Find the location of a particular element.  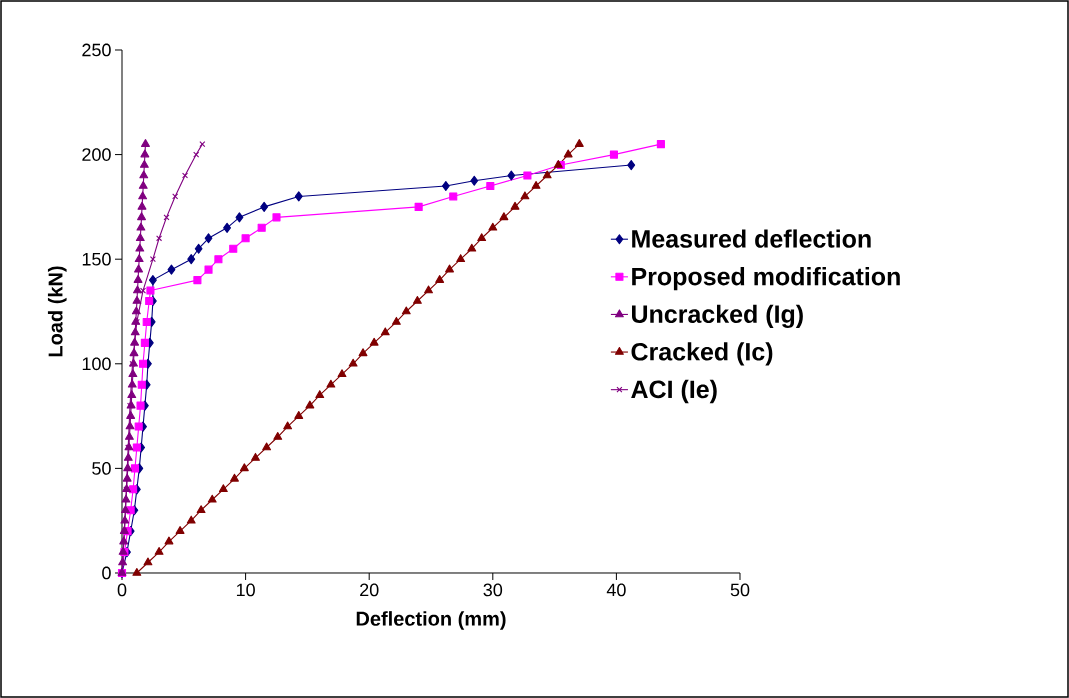

legend-label: Uncracked (Ig) is located at coordinates (717, 316).